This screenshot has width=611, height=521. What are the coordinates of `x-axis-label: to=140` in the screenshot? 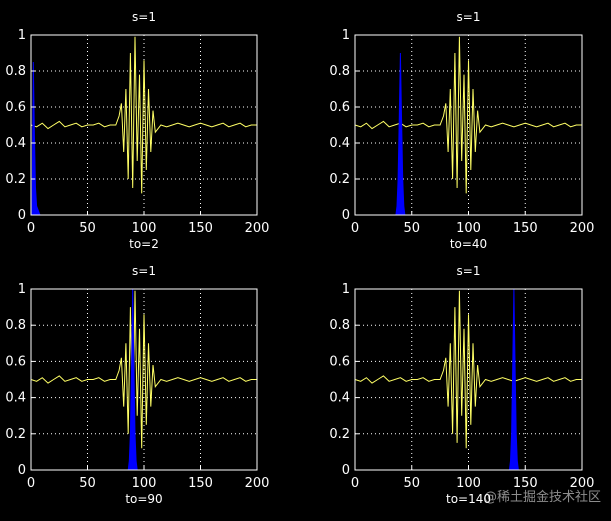 It's located at (468, 499).